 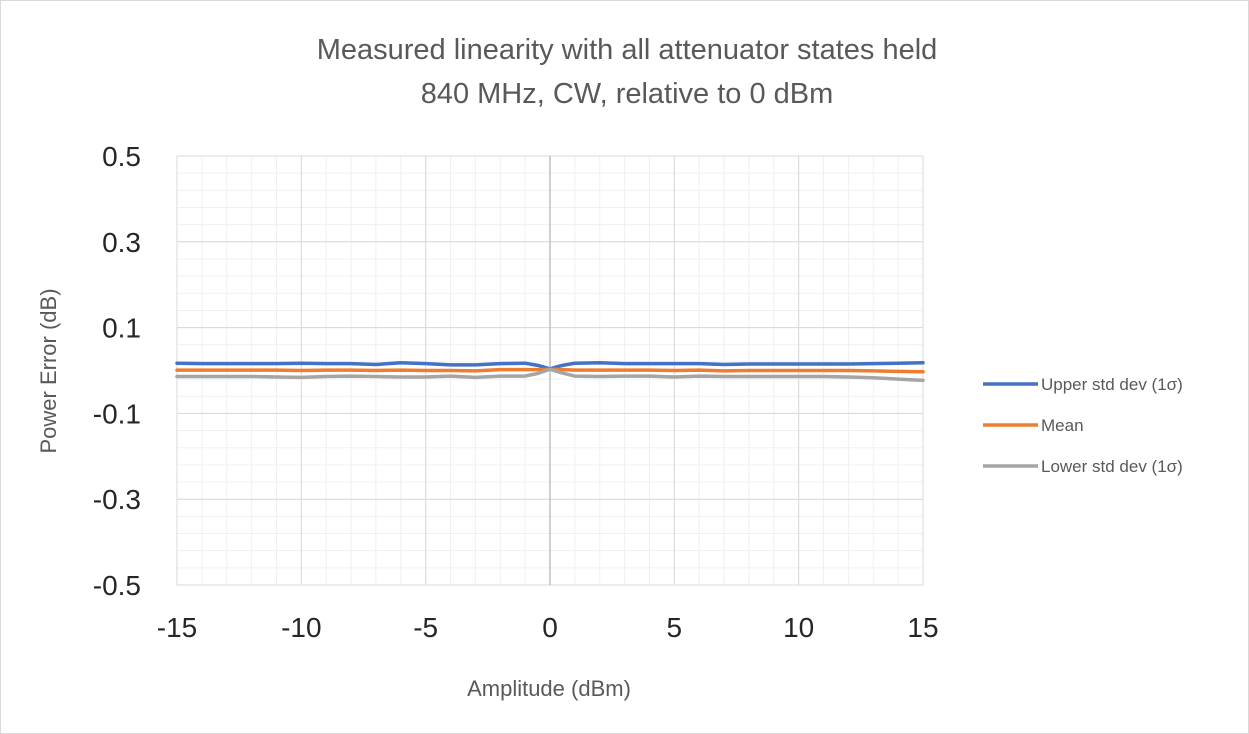 What do you see at coordinates (117, 413) in the screenshot?
I see `y-tick-label: -0.1` at bounding box center [117, 413].